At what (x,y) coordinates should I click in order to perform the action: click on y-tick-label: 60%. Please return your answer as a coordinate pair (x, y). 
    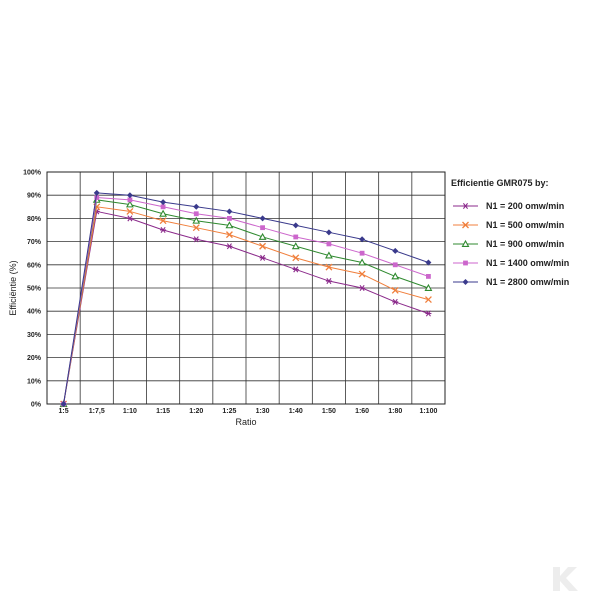
    Looking at the image, I should click on (34, 265).